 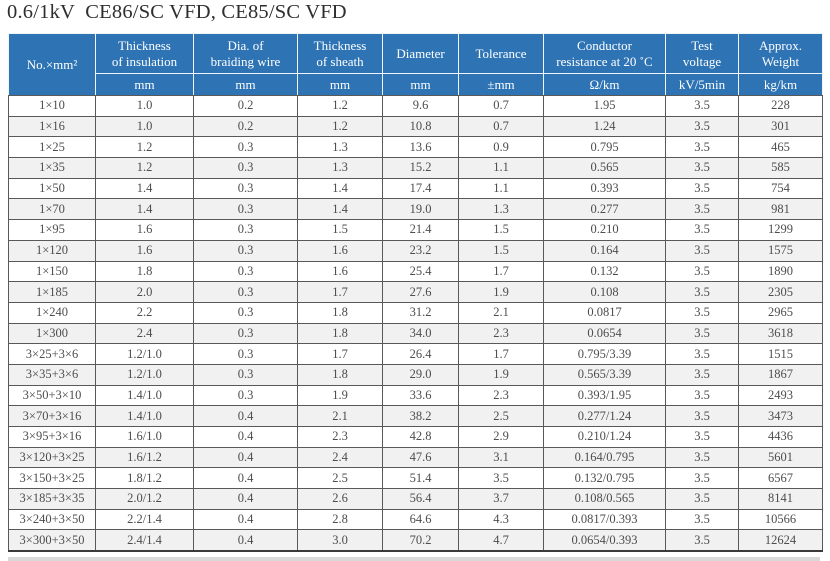 What do you see at coordinates (415, 188) in the screenshot?
I see `table-row: 1×50 1.4 0.3 1.4 17.4 1.1 0.393 3.5 754` at bounding box center [415, 188].